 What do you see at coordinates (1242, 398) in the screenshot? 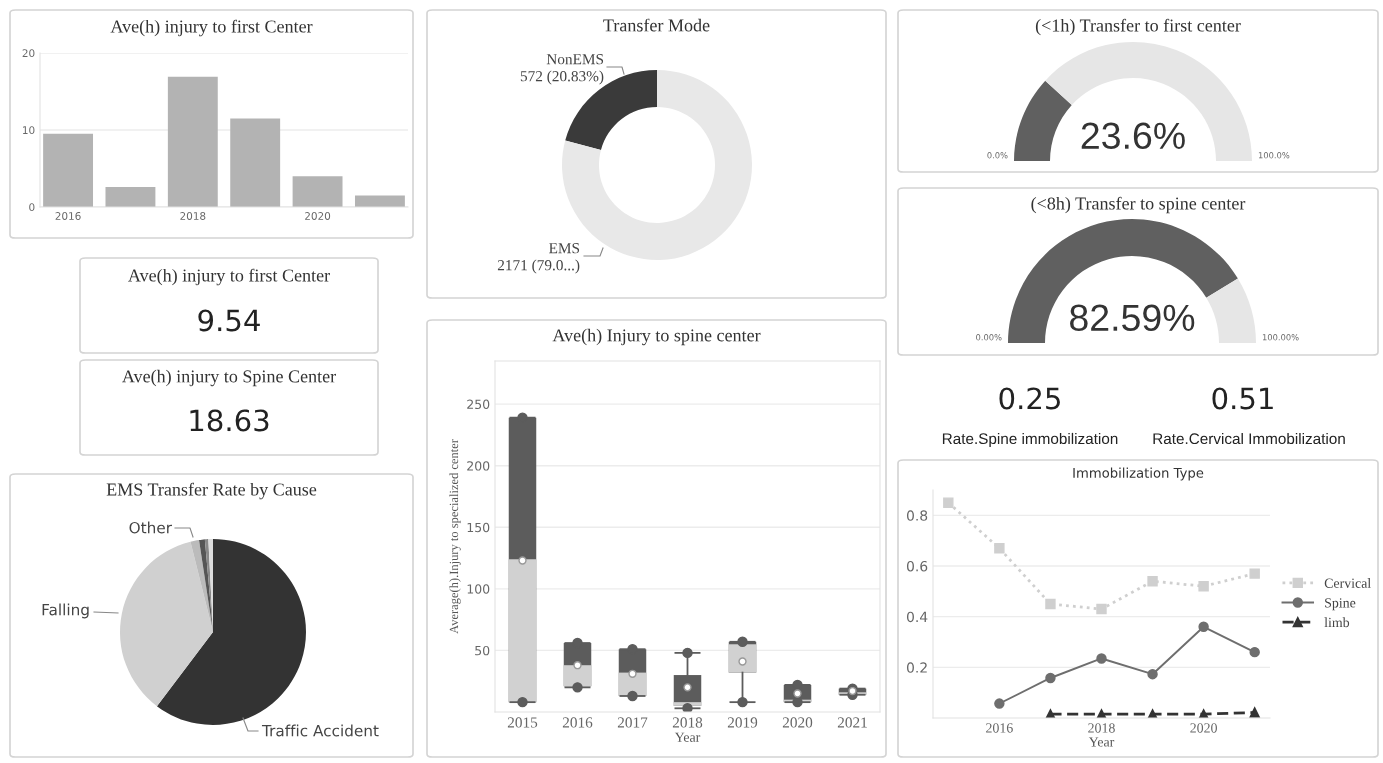
I see `text: 0.51` at bounding box center [1242, 398].